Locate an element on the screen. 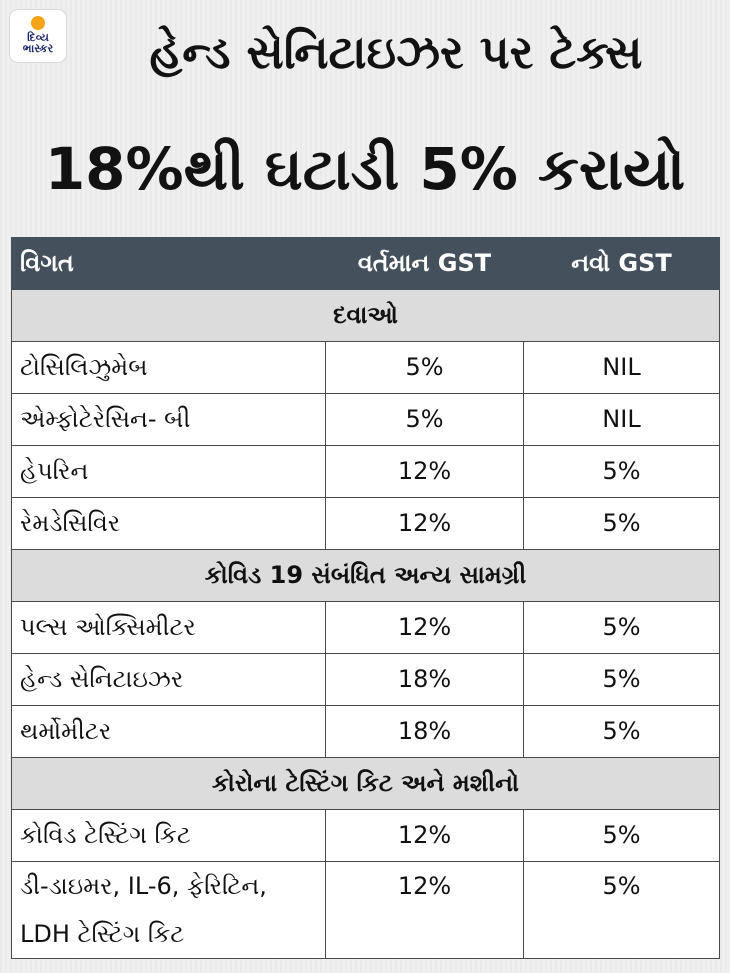 This screenshot has height=973, width=730. section-row: કોવિડ 19 સંબંધિત અન્ય સામગ્રી is located at coordinates (365, 575).